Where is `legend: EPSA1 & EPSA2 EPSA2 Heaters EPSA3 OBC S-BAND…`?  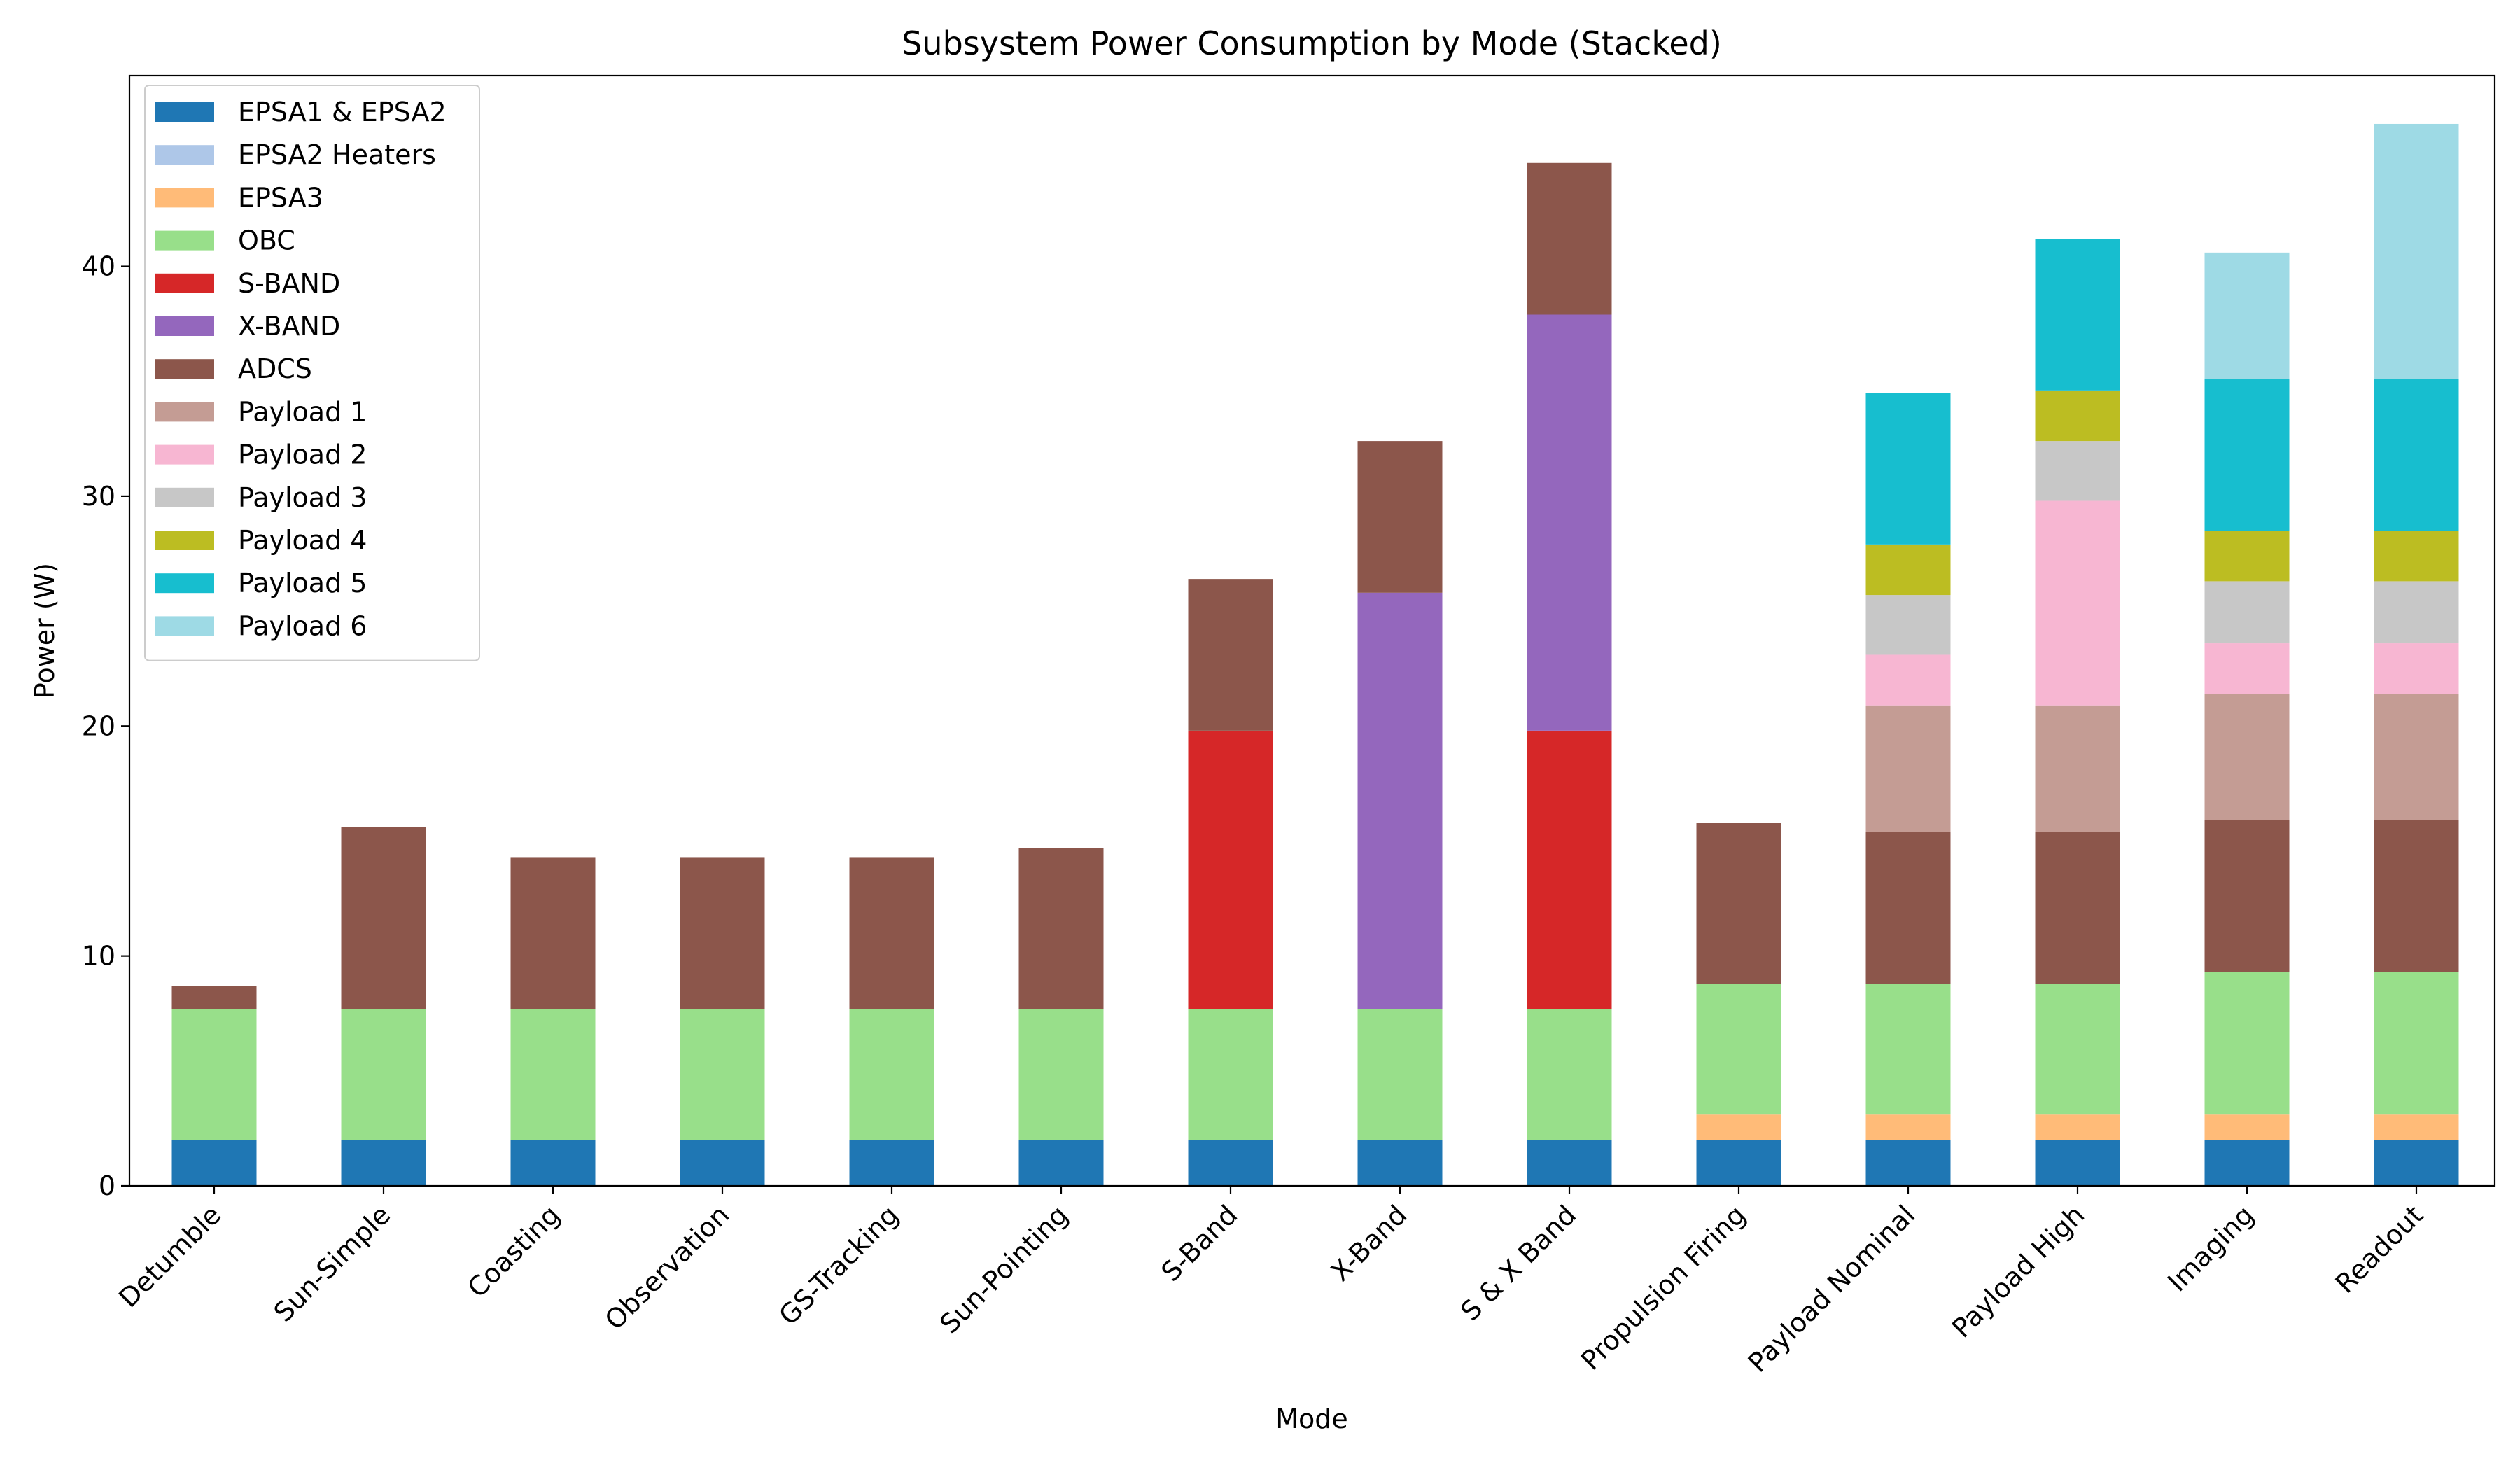 legend: EPSA1 & EPSA2 EPSA2 Heaters EPSA3 OBC S-BAND… is located at coordinates (312, 373).